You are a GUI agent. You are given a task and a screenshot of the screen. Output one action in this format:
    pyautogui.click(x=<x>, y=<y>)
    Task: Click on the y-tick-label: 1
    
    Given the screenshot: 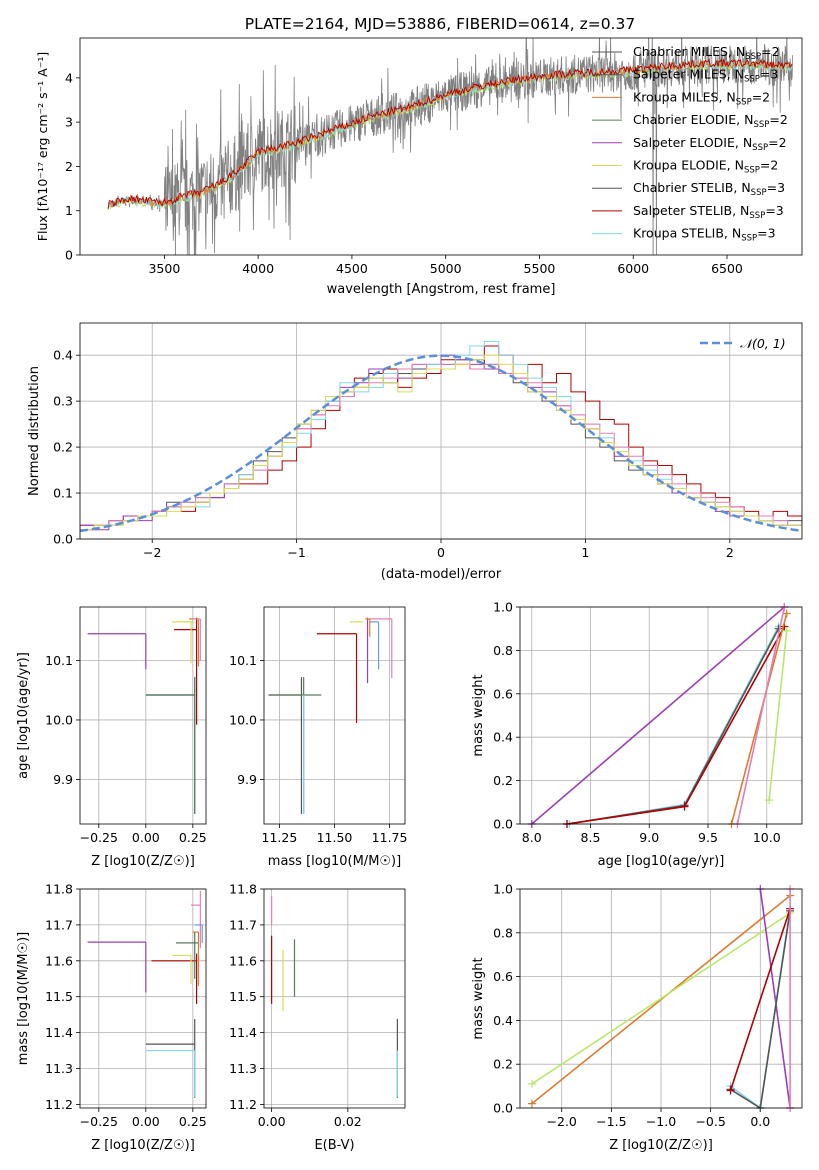 What is the action you would take?
    pyautogui.click(x=69, y=210)
    